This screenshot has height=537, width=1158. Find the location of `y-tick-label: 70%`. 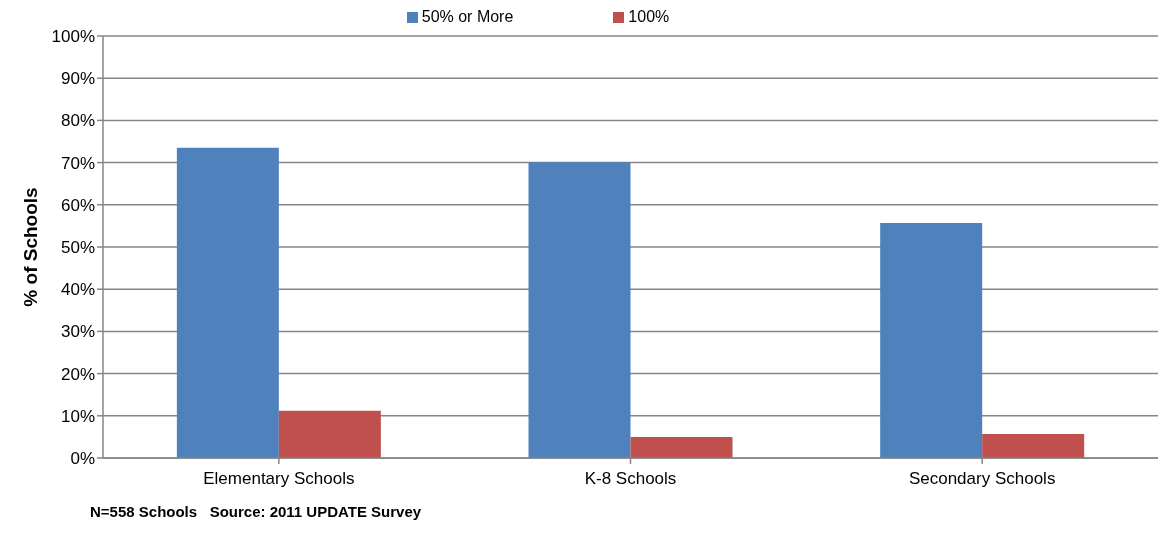

y-tick-label: 70% is located at coordinates (77, 163).